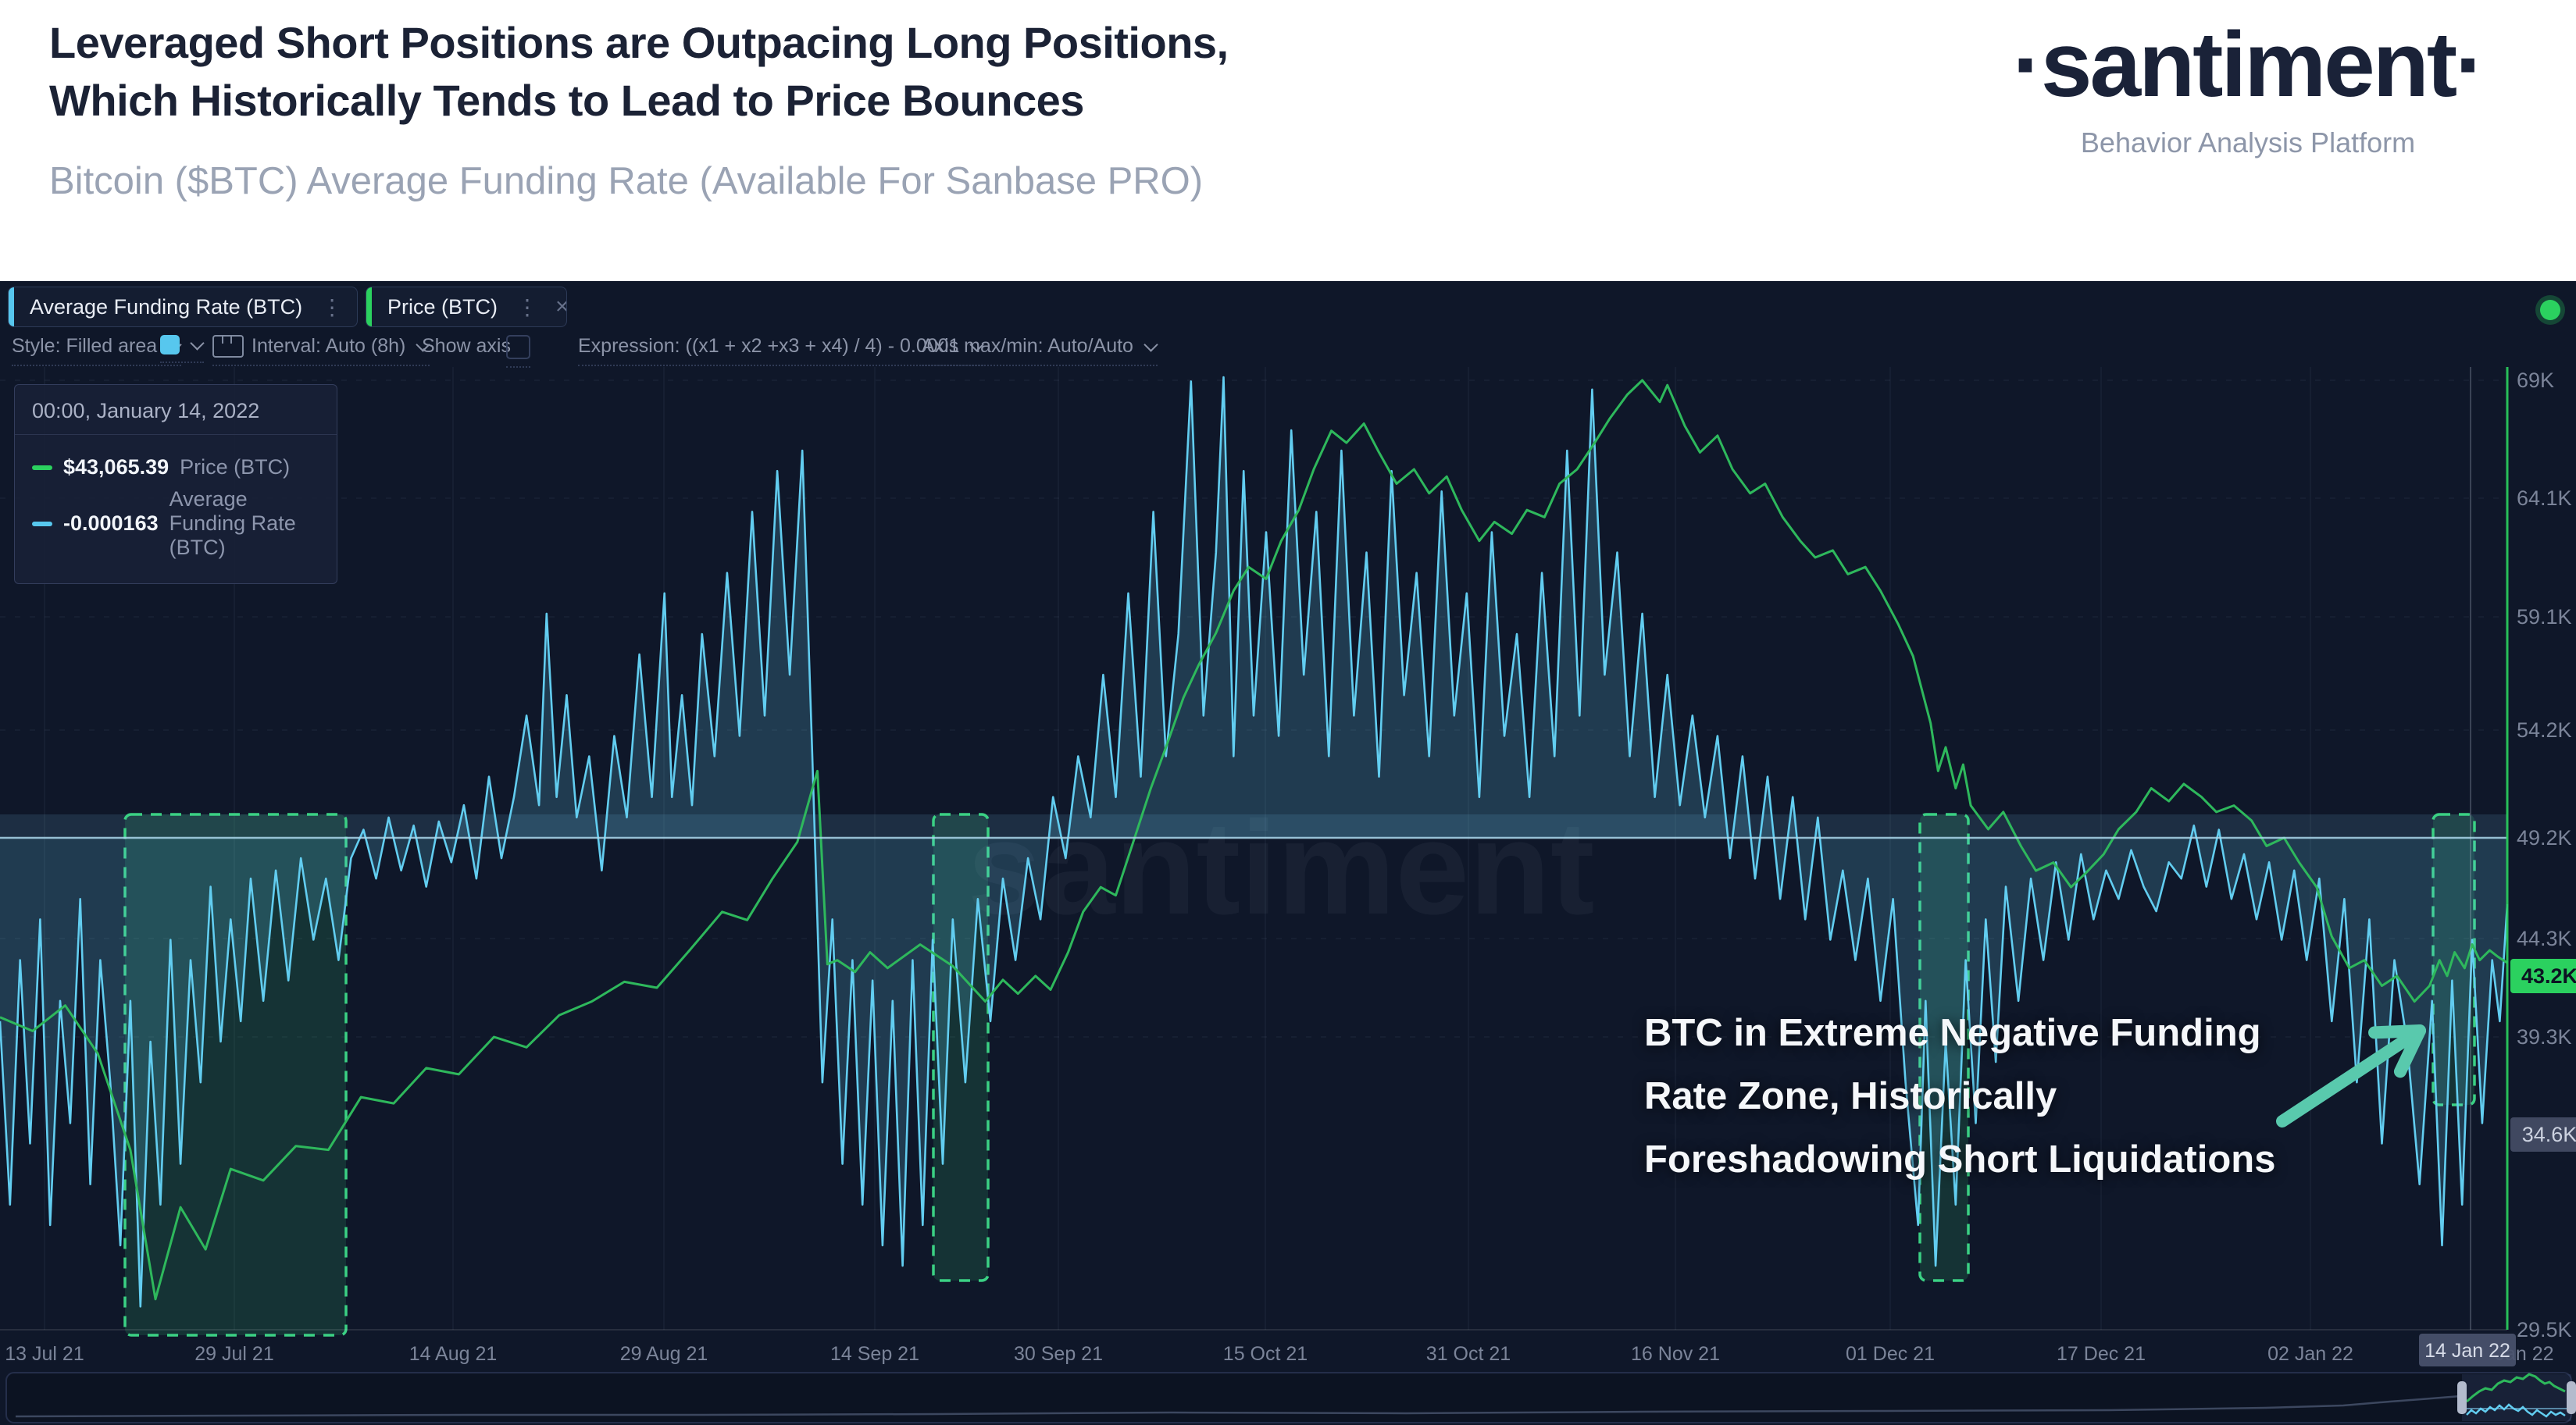 This screenshot has width=2576, height=1425. What do you see at coordinates (2550, 310) in the screenshot?
I see `live-status-indicator` at bounding box center [2550, 310].